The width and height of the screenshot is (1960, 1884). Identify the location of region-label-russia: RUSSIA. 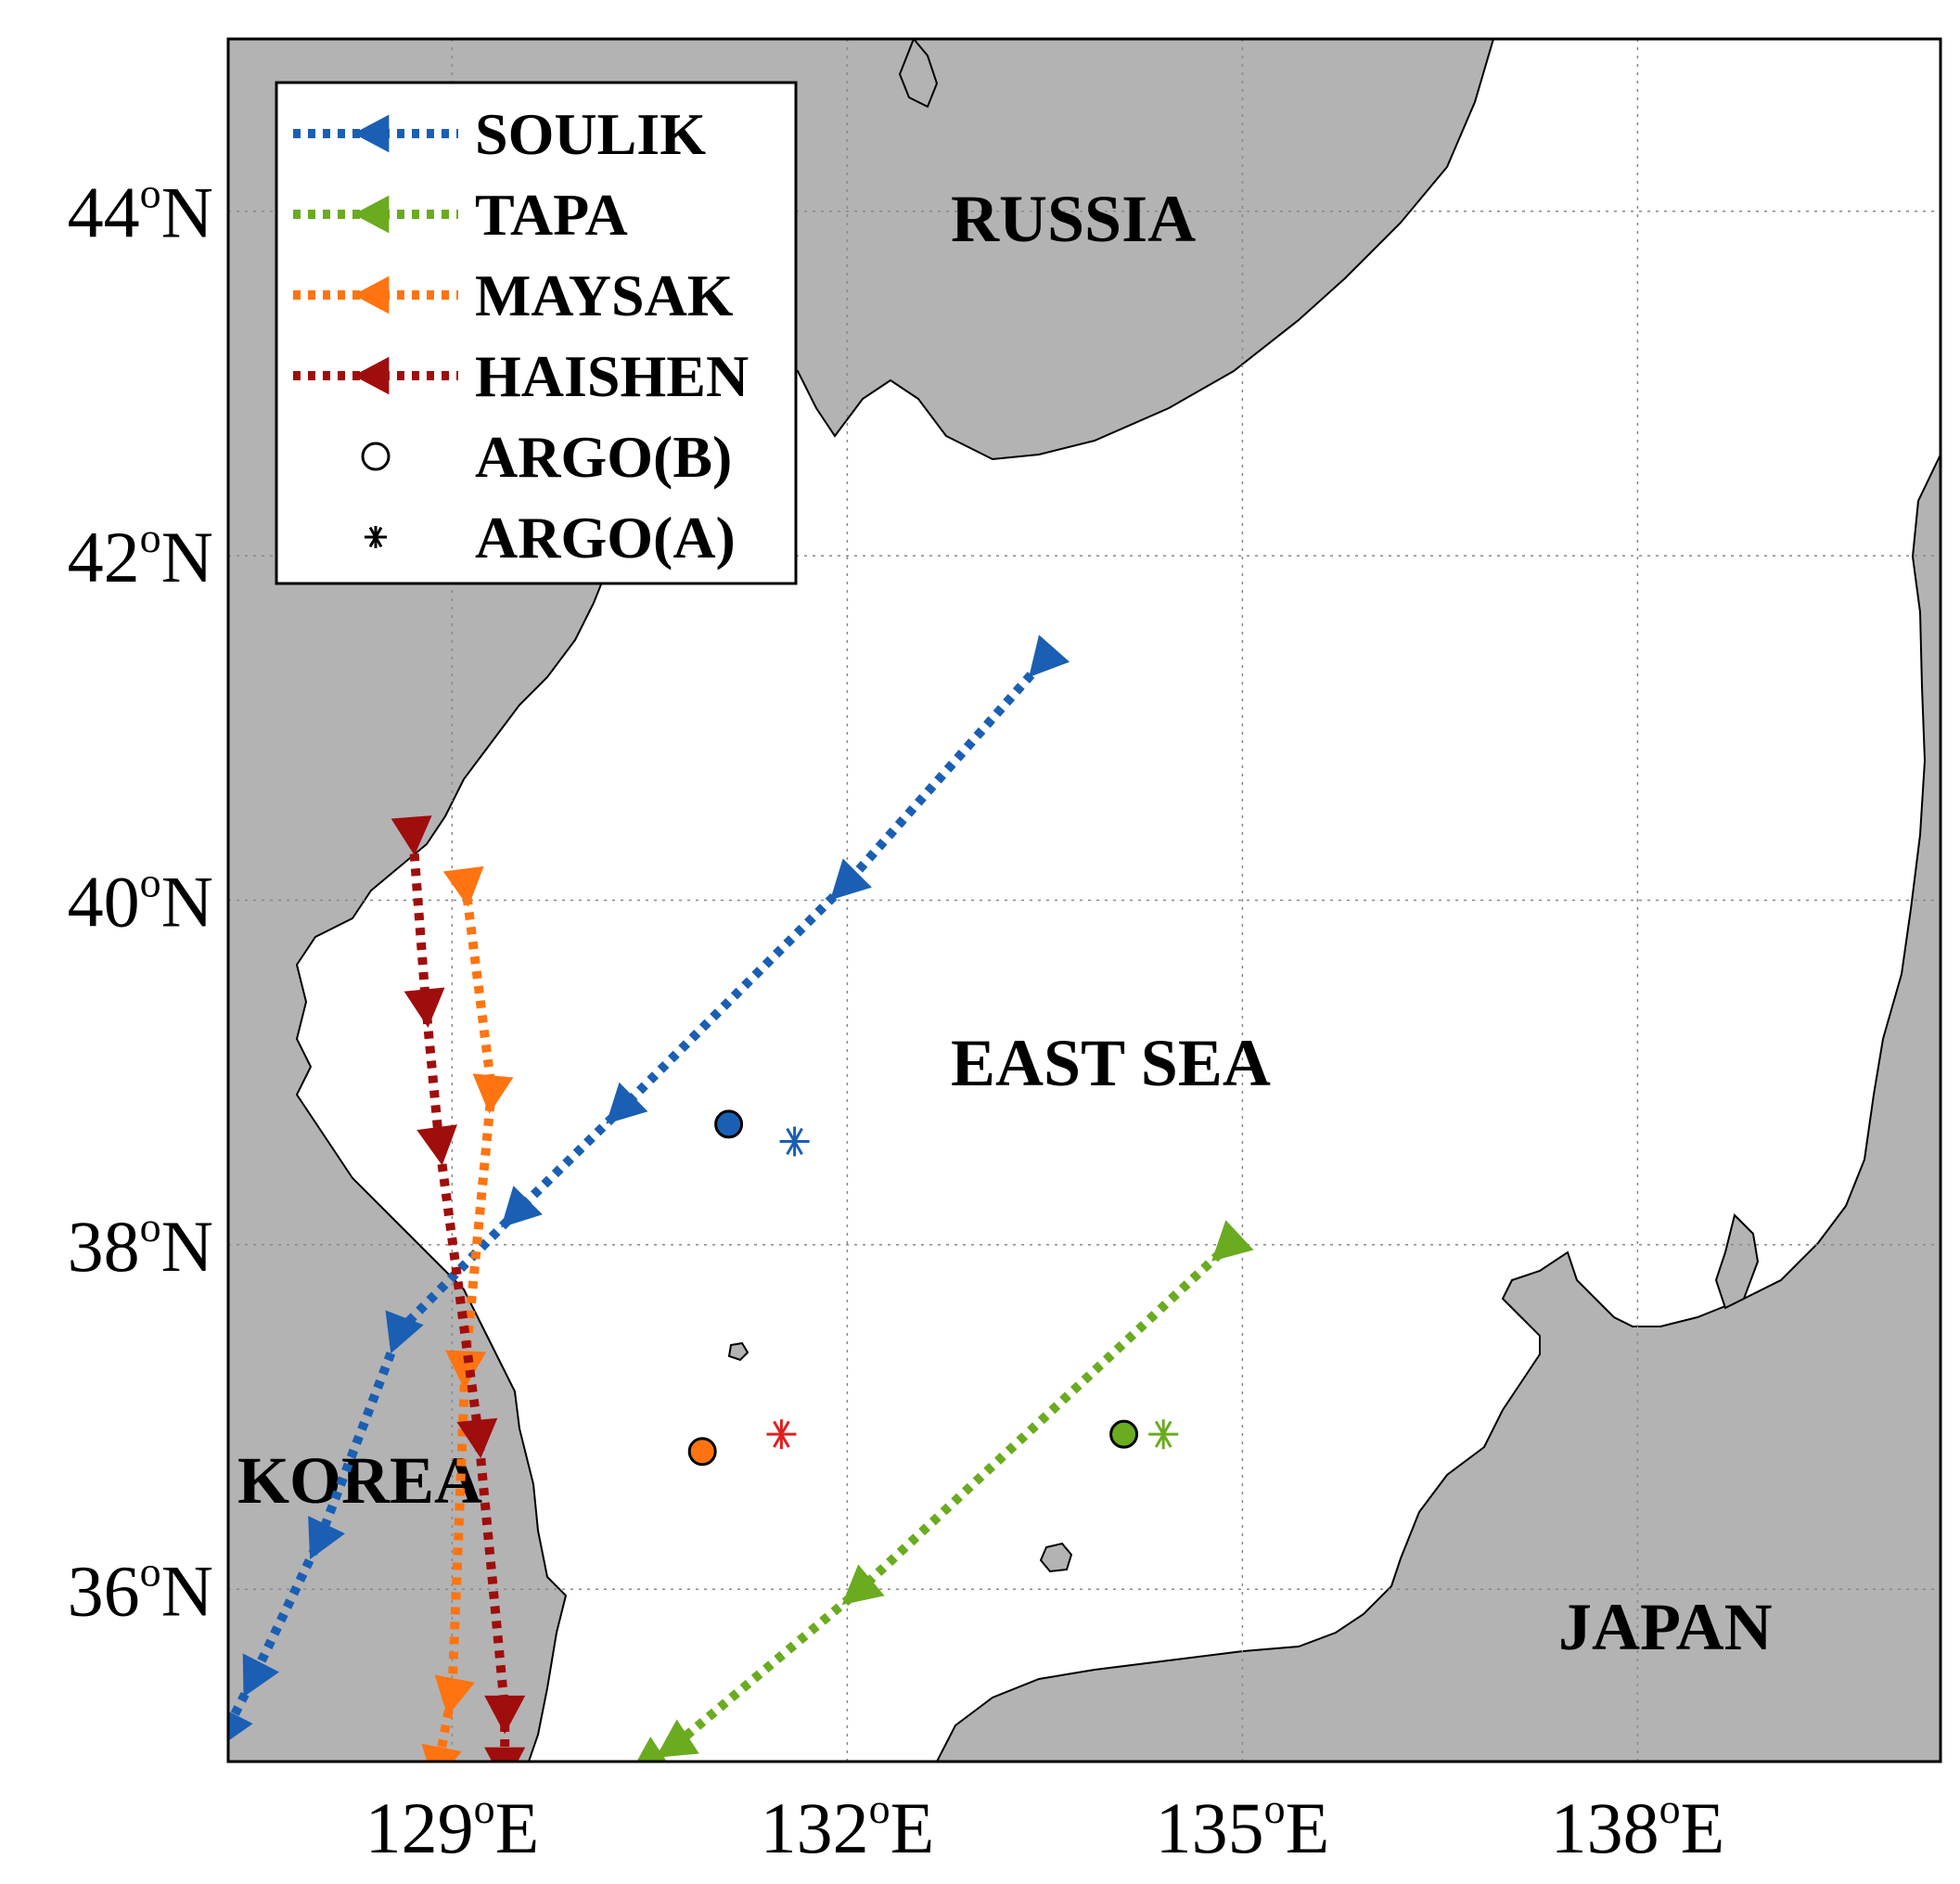
(1074, 219).